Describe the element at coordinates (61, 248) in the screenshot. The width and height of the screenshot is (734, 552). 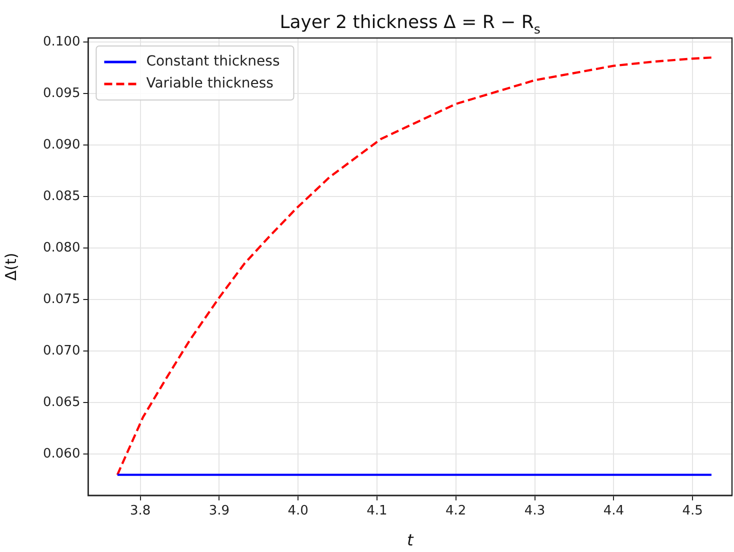
I see `y-tick-label: 0.080` at that location.